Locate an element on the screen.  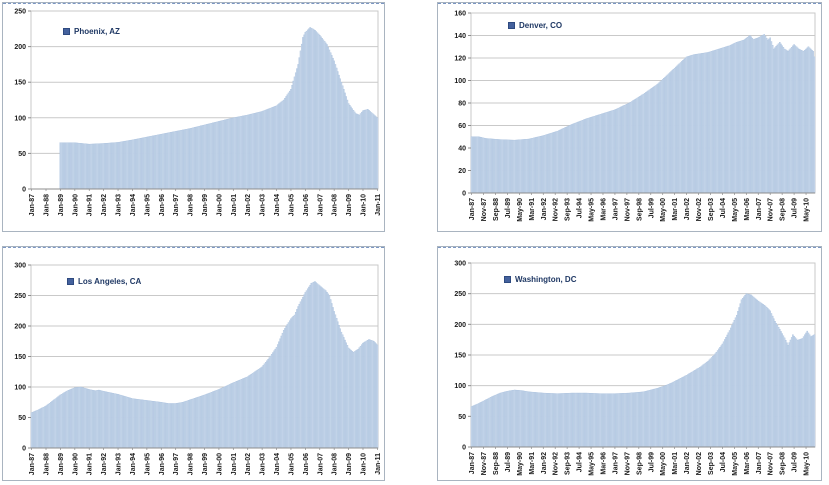
x-tick-label: Jan-97 is located at coordinates (615, 463).